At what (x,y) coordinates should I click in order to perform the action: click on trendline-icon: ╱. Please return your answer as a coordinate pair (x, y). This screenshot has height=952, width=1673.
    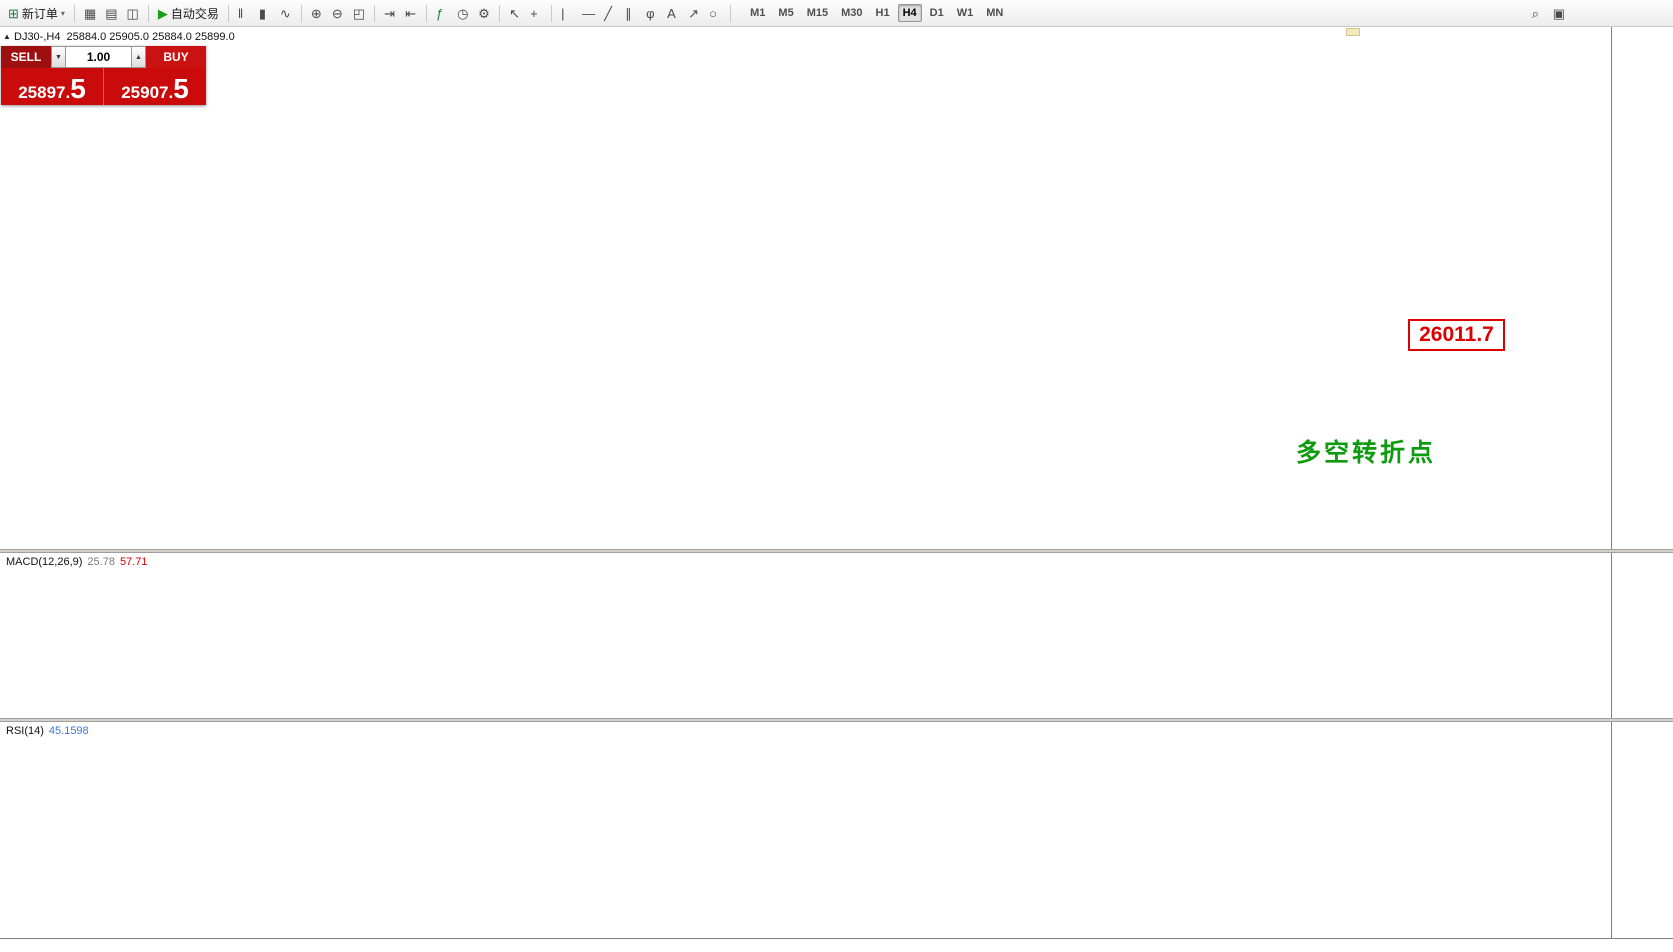
    Looking at the image, I should click on (610, 13).